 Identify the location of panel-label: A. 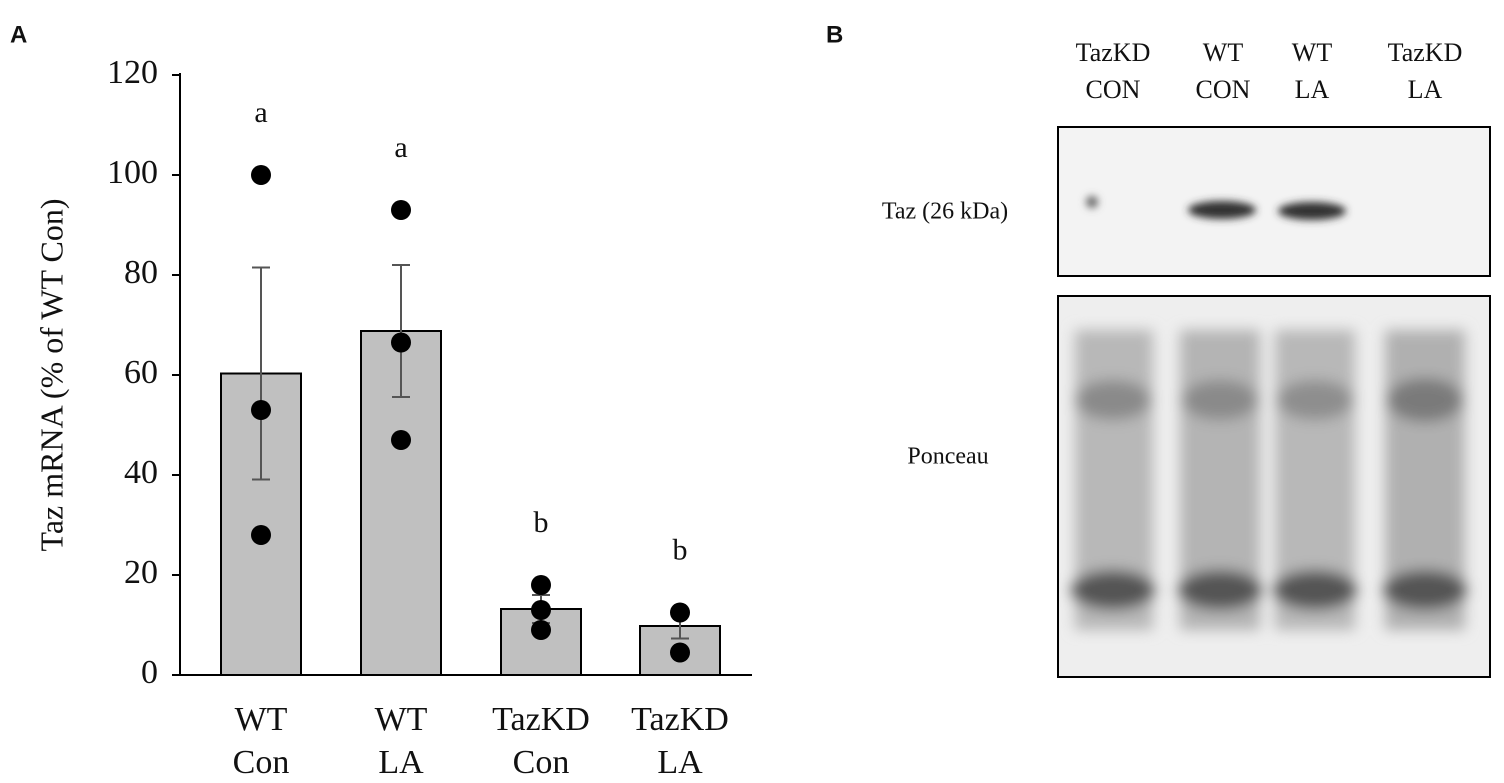
(18, 34).